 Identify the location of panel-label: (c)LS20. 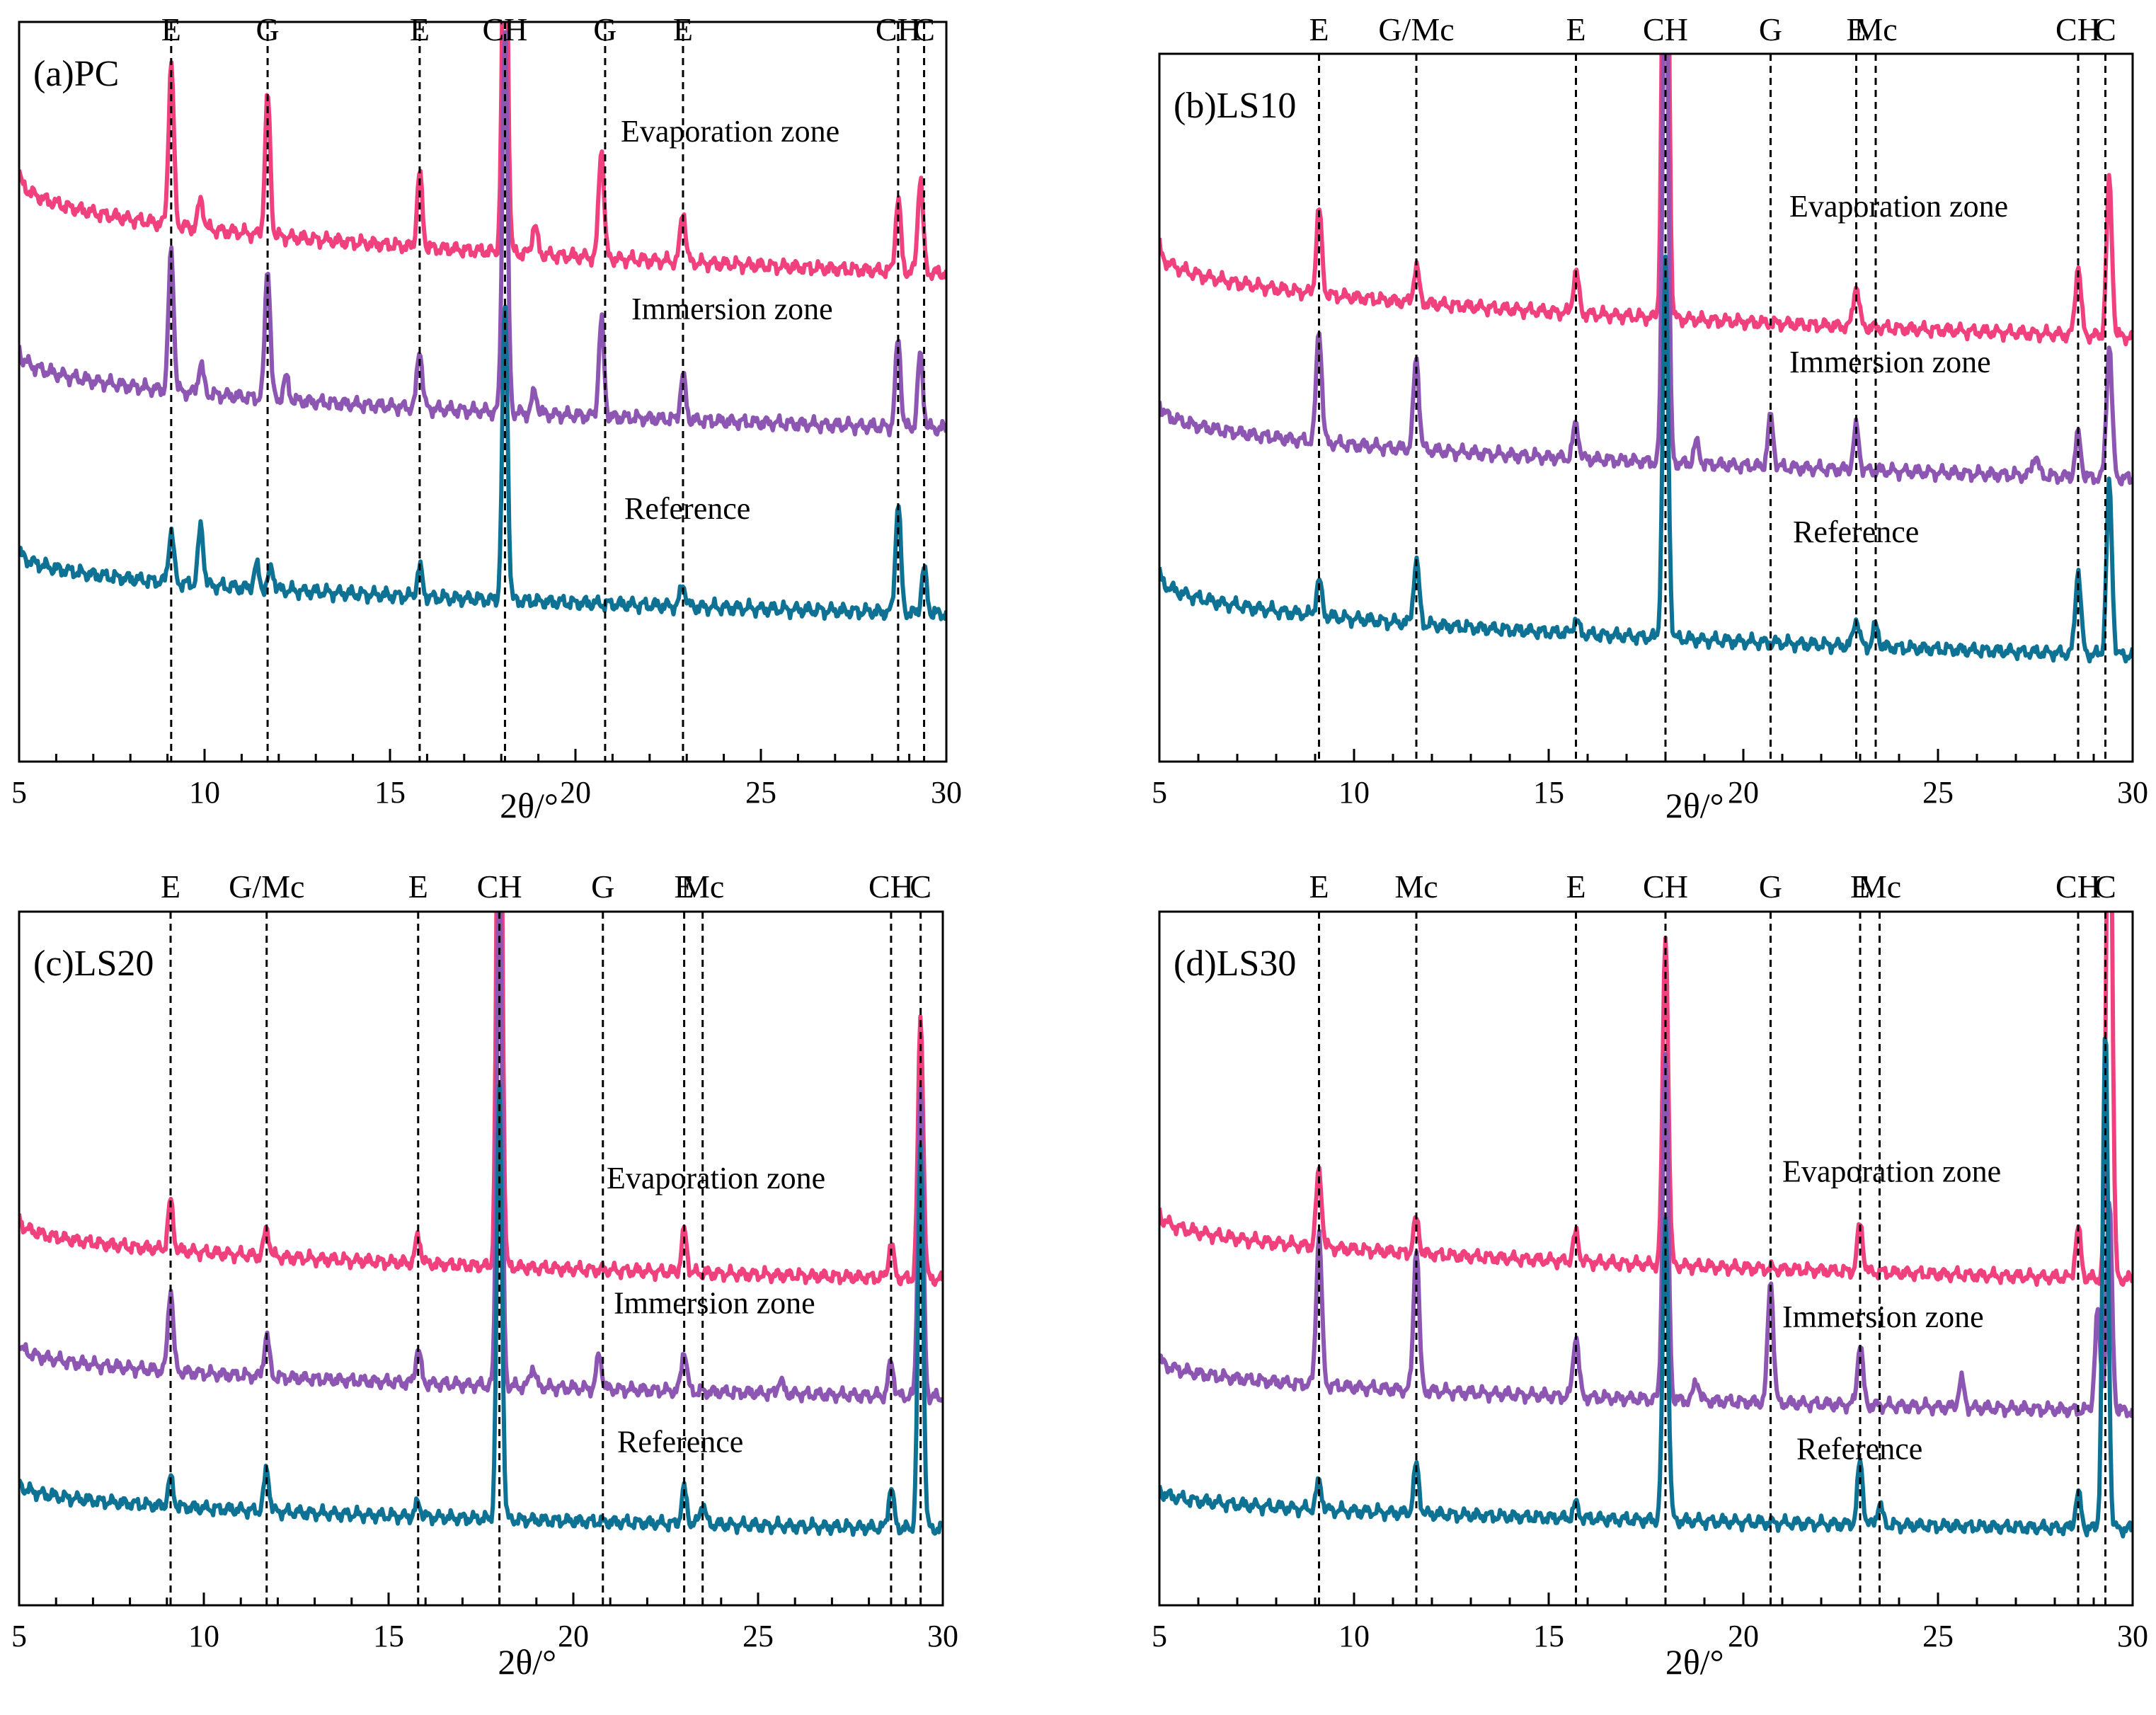
(93, 963).